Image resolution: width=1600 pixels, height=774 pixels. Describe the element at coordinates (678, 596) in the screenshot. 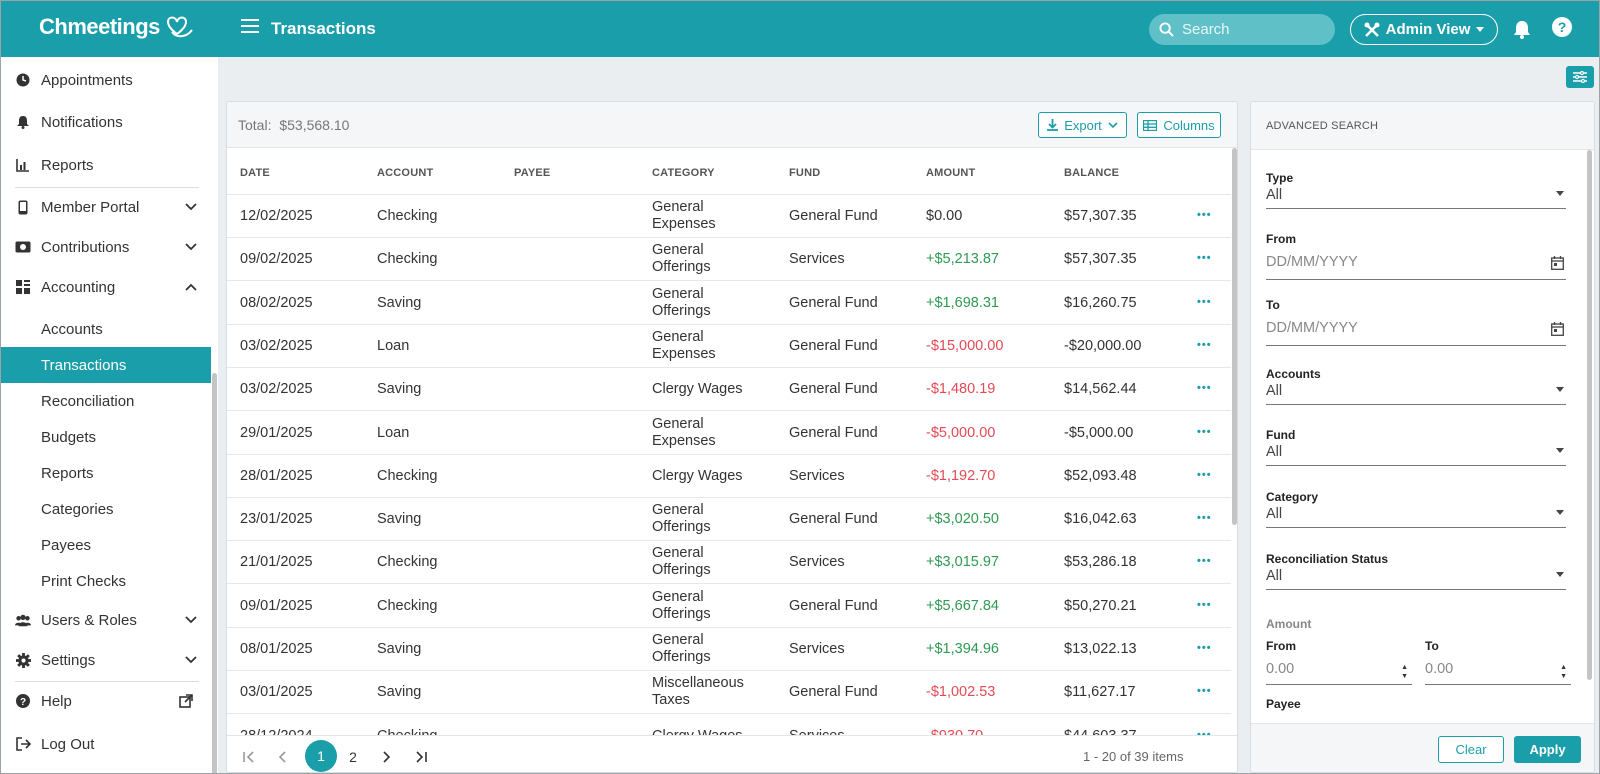

I see `cell-category-line: General` at that location.